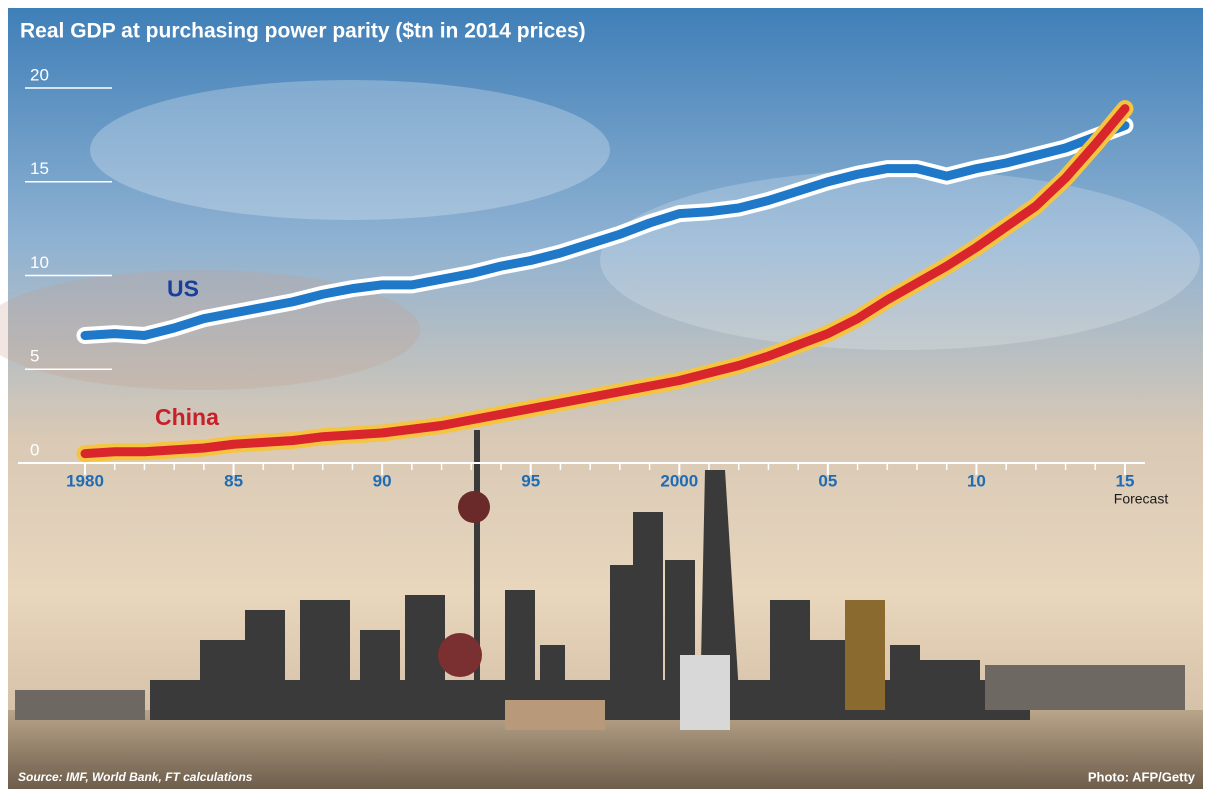 The width and height of the screenshot is (1207, 789). I want to click on y-tick-label: 0, so click(34, 449).